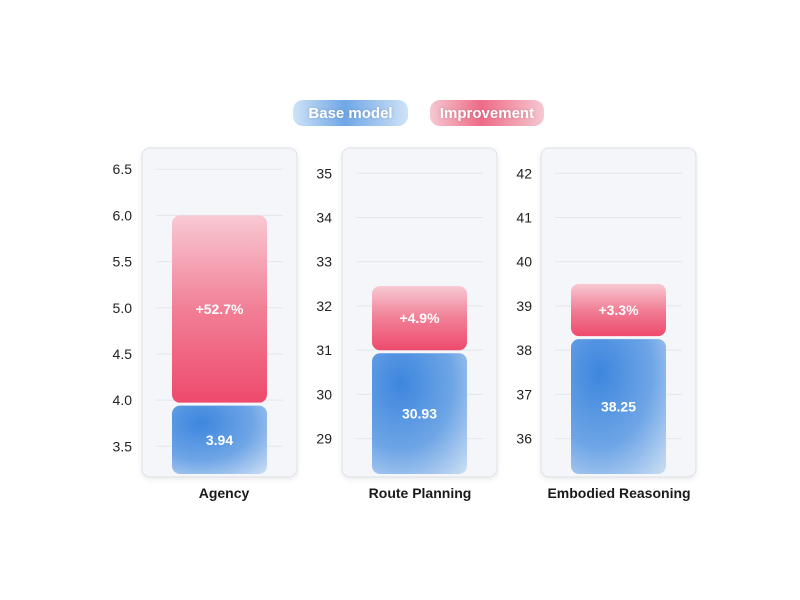  I want to click on category-label: Route Planning, so click(420, 493).